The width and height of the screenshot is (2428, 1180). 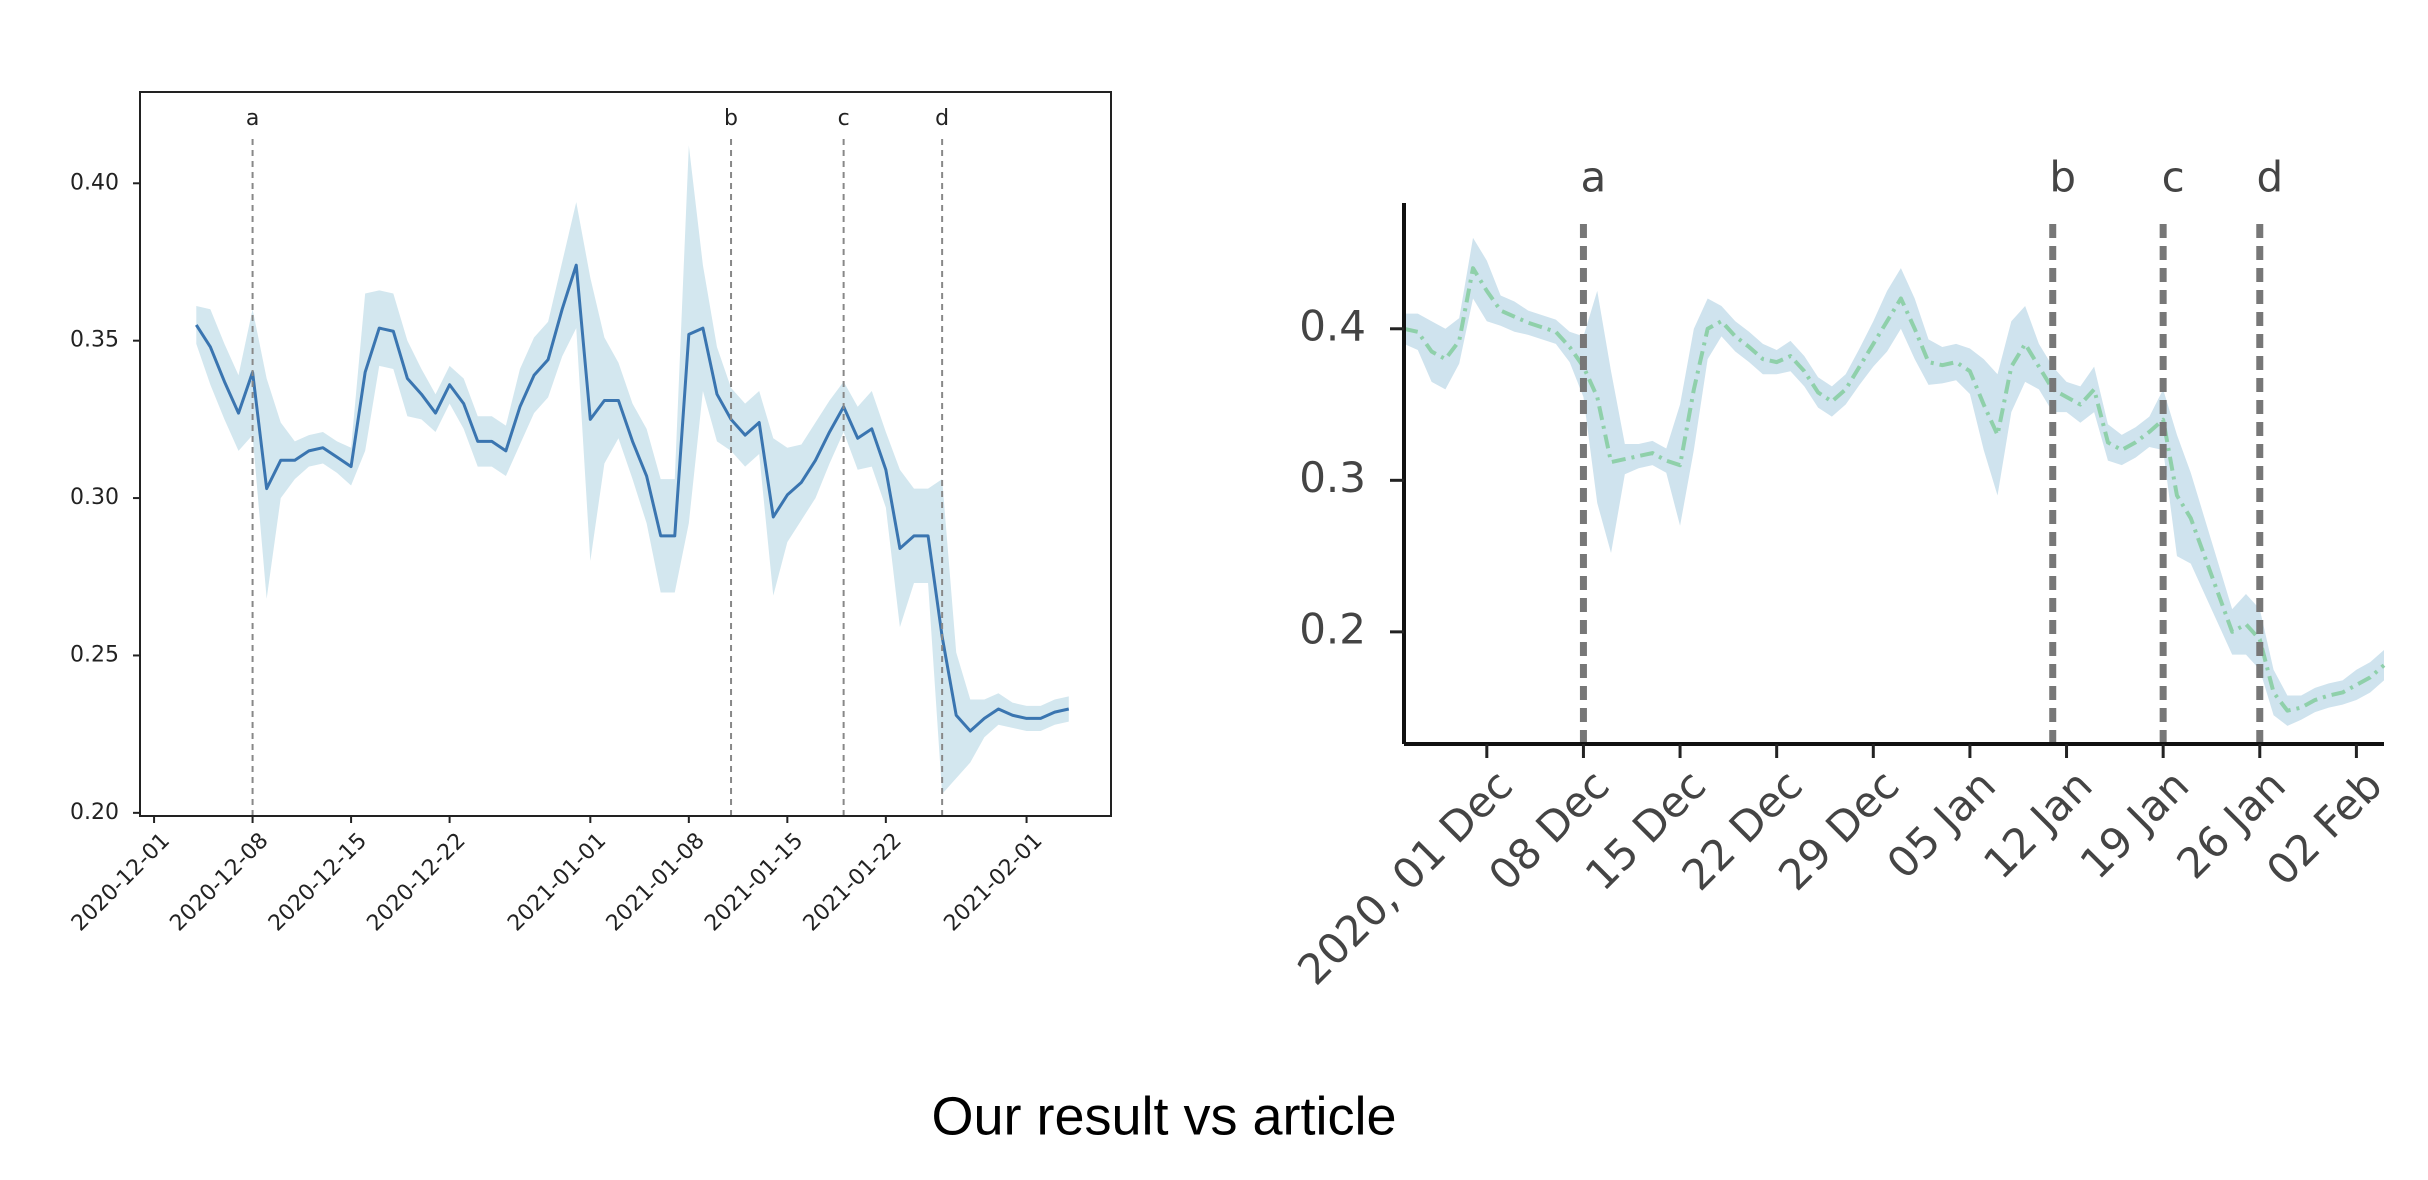 I want to click on x-tick-label: 2021-01-08, so click(x=656, y=882).